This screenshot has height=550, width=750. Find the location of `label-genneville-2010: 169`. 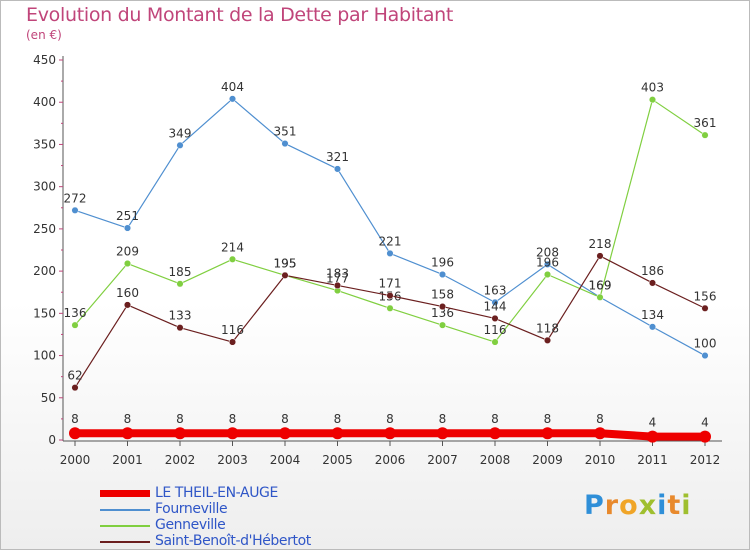

label-genneville-2010: 169 is located at coordinates (600, 285).